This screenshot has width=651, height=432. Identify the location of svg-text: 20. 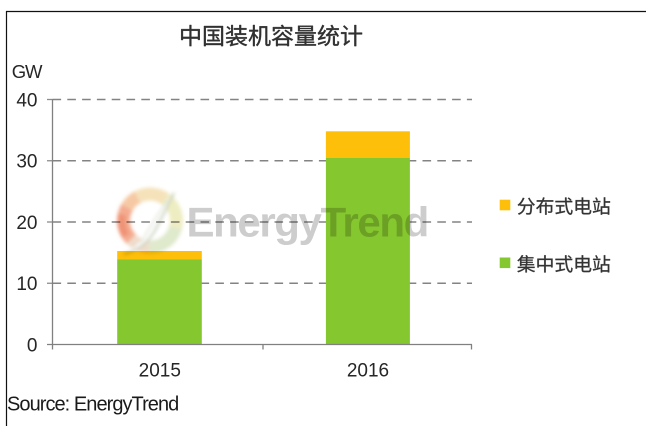
(26, 223).